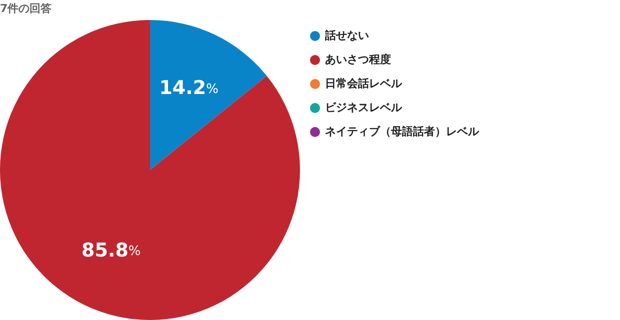  I want to click on legend-label: 日常会話レベル, so click(364, 83).